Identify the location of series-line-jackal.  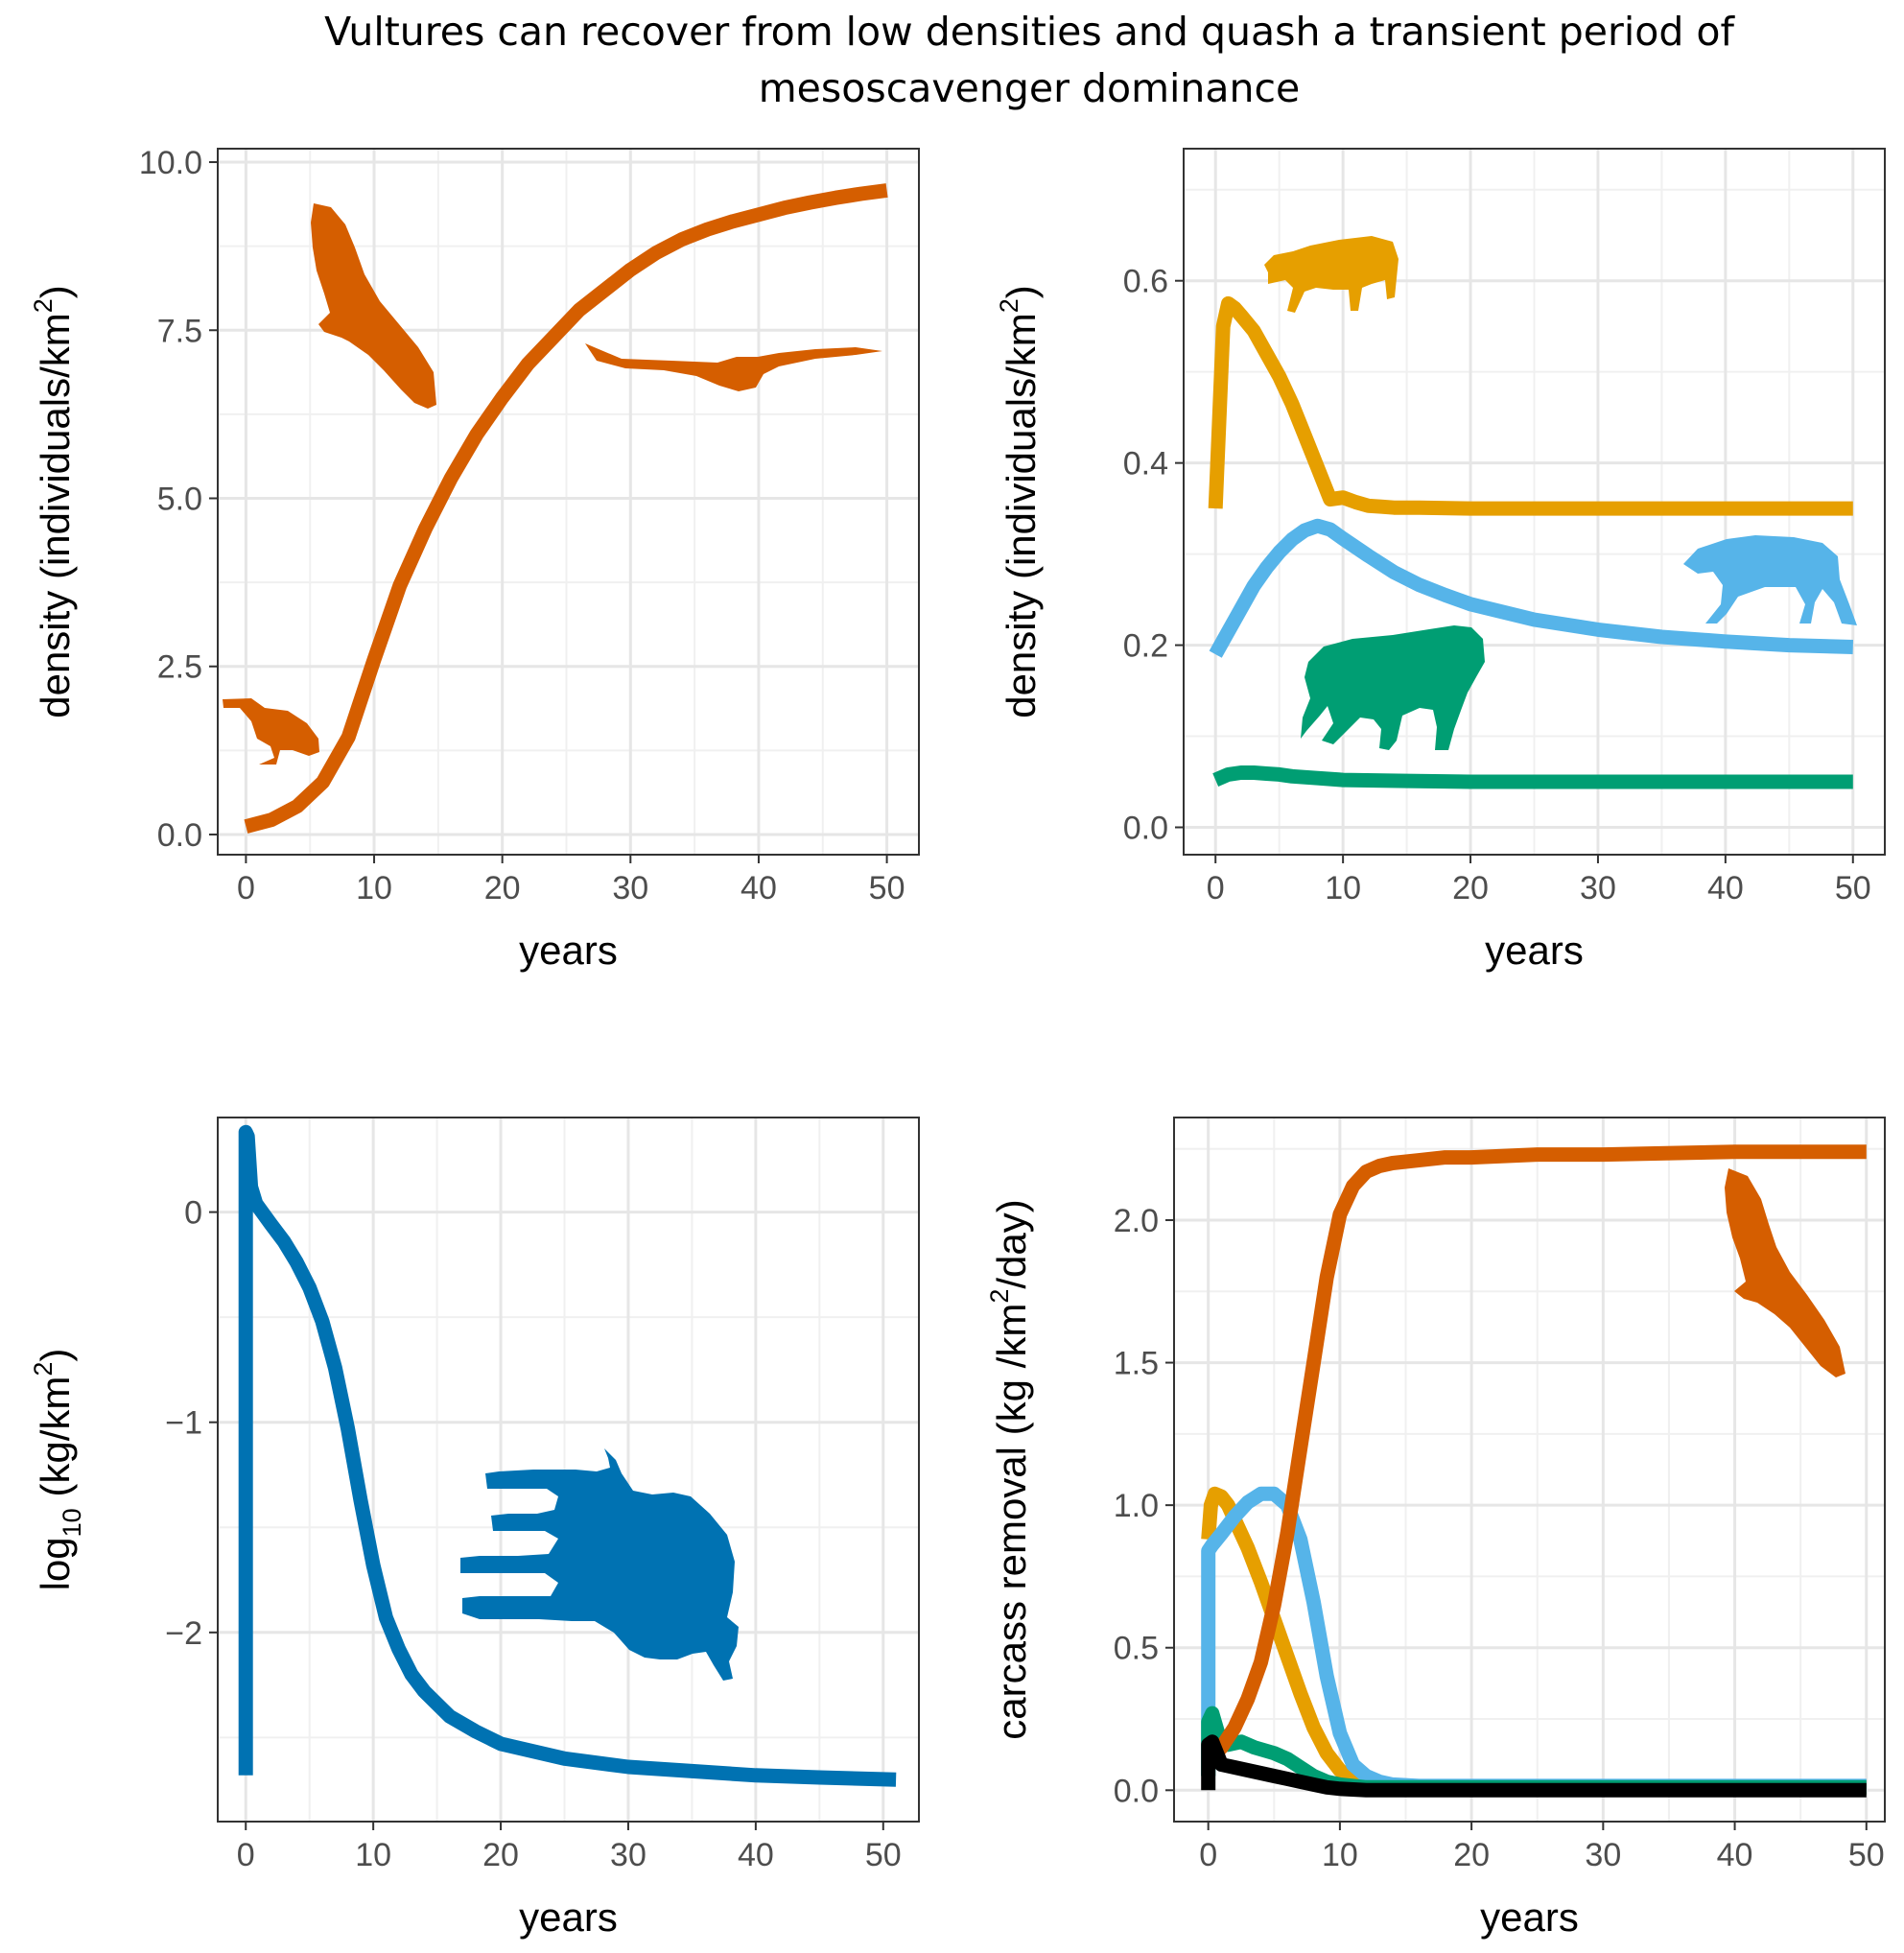
(1530, 406).